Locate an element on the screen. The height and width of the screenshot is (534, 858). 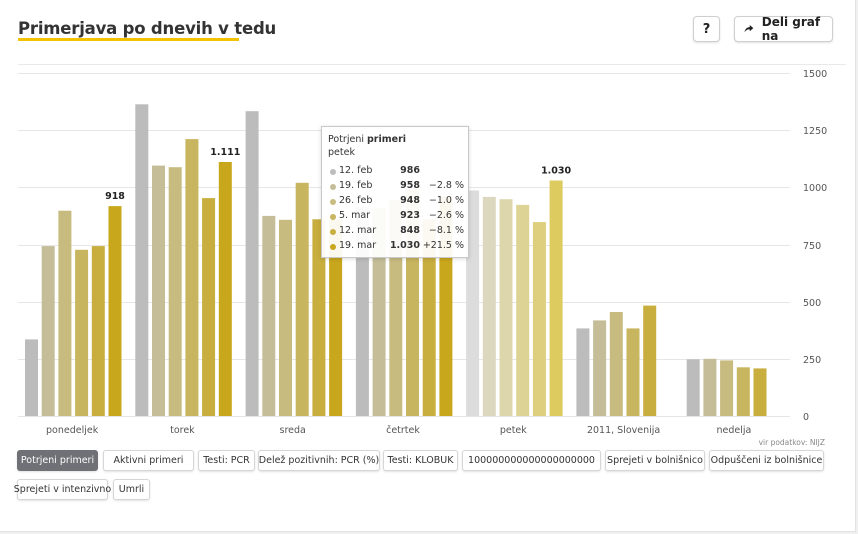
tooltip-date: 5. mar is located at coordinates (355, 215).